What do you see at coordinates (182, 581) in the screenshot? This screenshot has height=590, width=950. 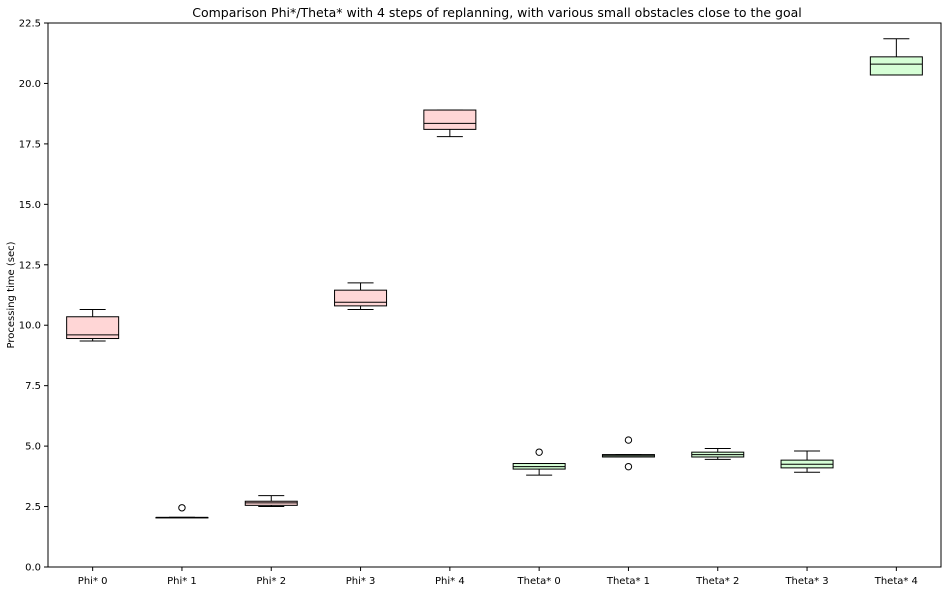 I see `x-tick-label: Phi* 1` at bounding box center [182, 581].